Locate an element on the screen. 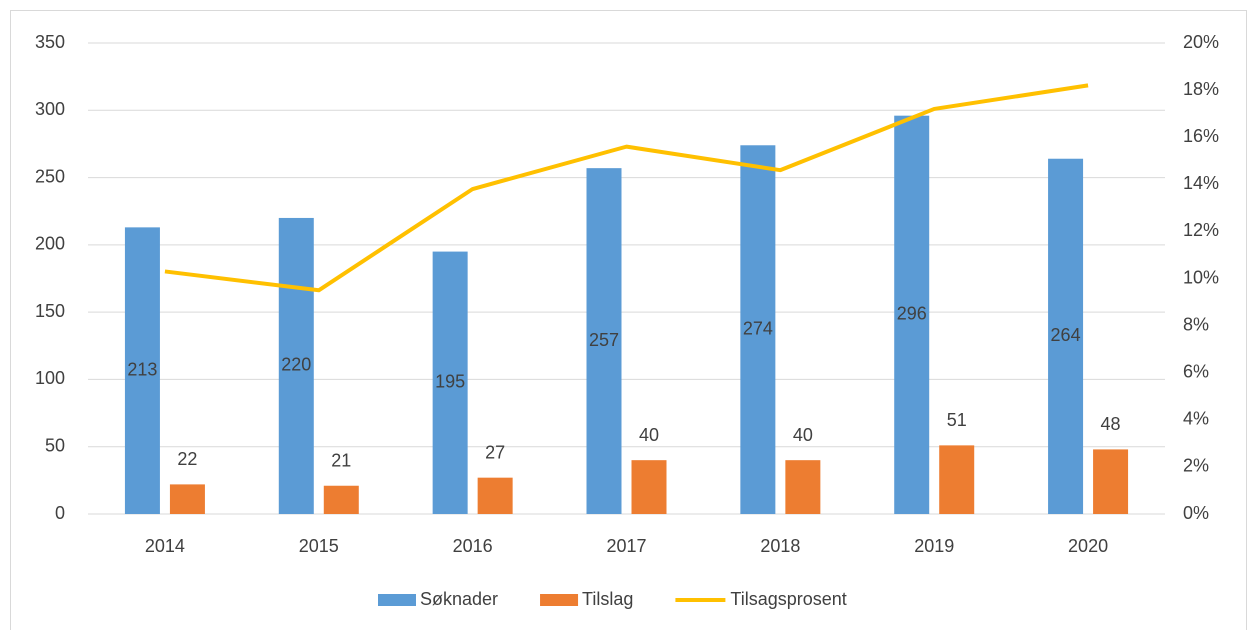  y-tick-label: 300 is located at coordinates (50, 109).